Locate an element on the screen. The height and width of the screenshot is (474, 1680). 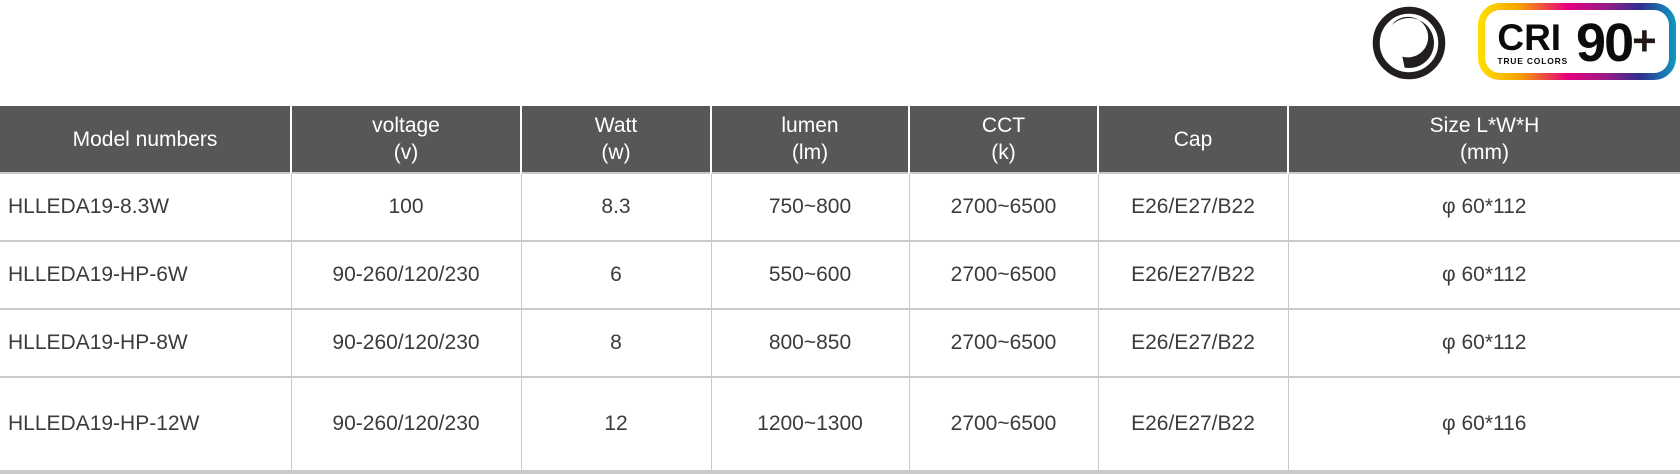
cri-sublabel: TRUE COLORS is located at coordinates (1533, 60).